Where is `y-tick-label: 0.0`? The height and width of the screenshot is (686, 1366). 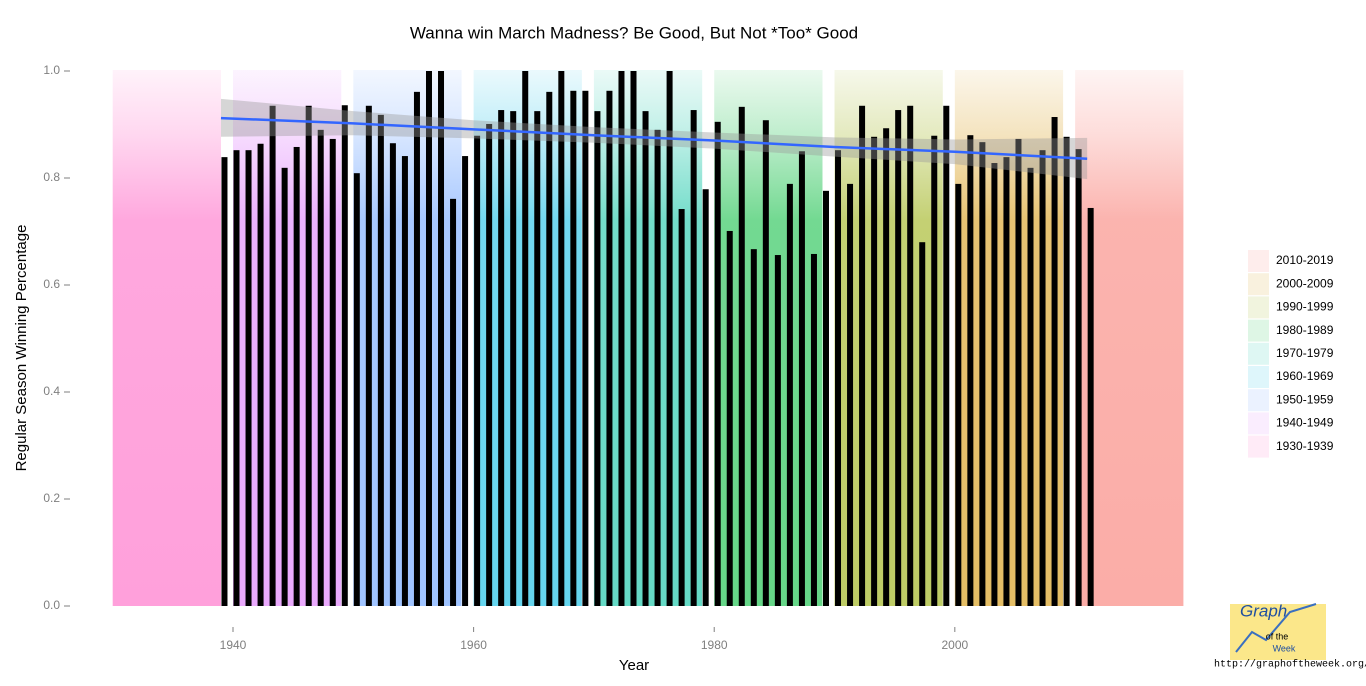
y-tick-label: 0.0 is located at coordinates (51, 605).